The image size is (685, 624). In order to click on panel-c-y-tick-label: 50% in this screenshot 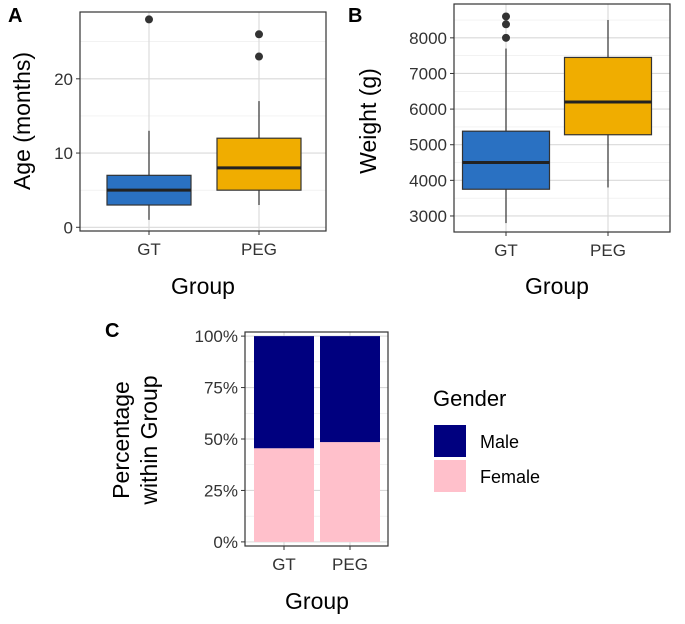, I will do `click(221, 439)`.